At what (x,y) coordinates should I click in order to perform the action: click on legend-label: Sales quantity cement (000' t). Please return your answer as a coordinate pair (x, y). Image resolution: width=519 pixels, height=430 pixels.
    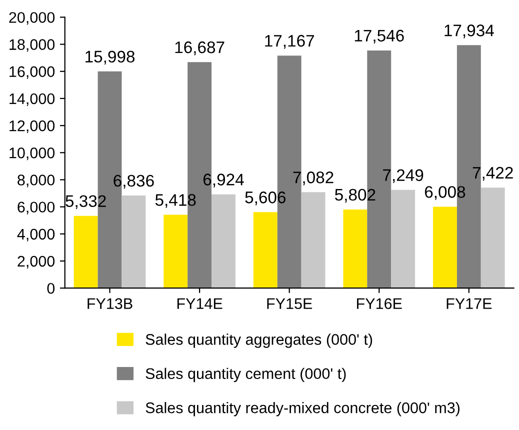
    Looking at the image, I should click on (246, 375).